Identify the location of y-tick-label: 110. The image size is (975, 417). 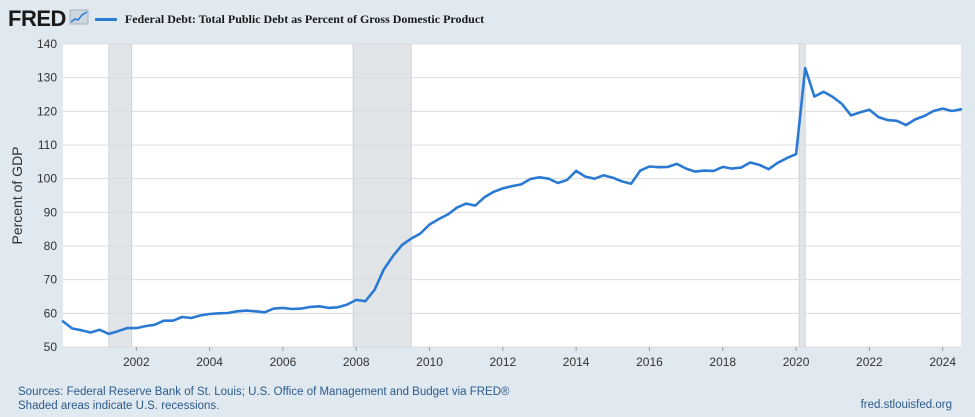
(47, 145).